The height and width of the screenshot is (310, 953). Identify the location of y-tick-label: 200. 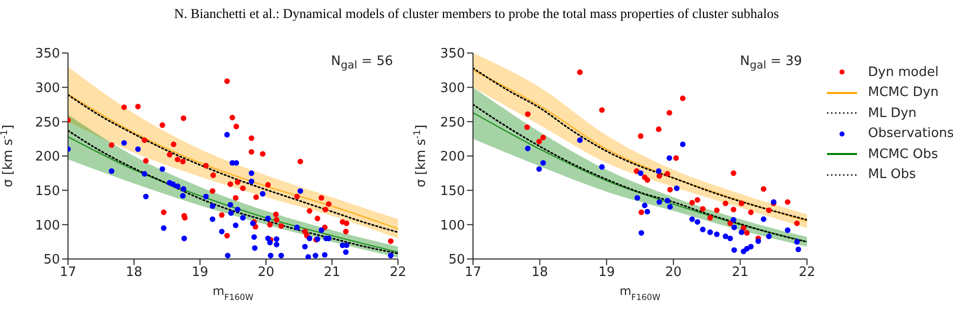
(452, 157).